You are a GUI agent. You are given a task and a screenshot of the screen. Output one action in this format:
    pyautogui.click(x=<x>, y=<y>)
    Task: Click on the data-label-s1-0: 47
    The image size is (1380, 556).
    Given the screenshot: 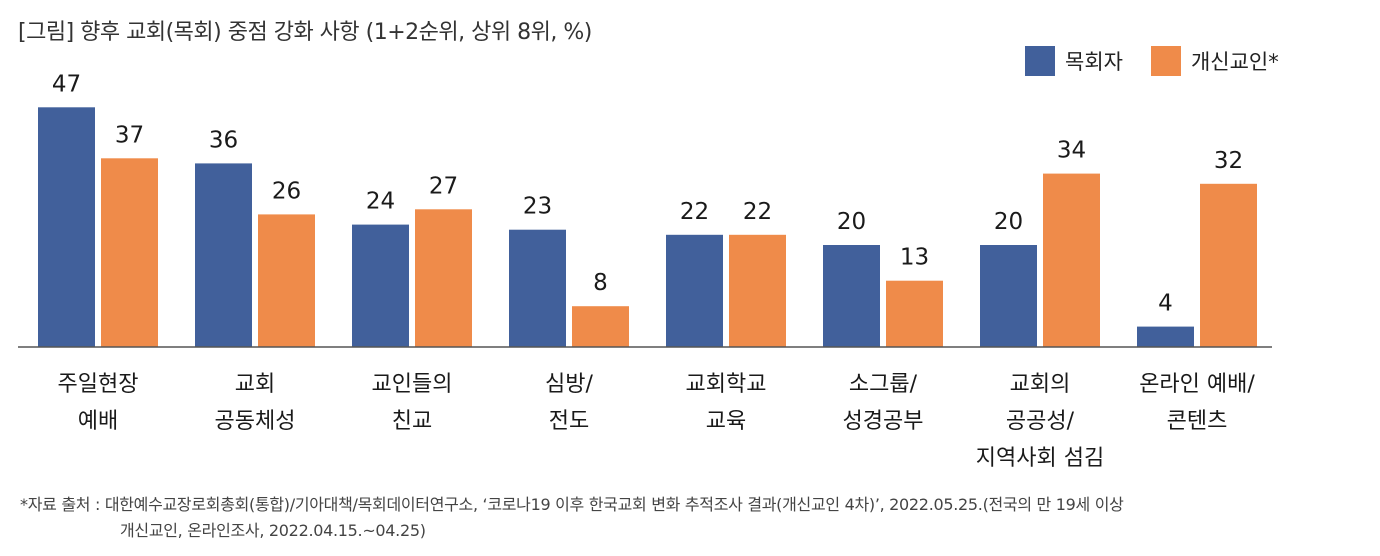 What is the action you would take?
    pyautogui.click(x=66, y=84)
    